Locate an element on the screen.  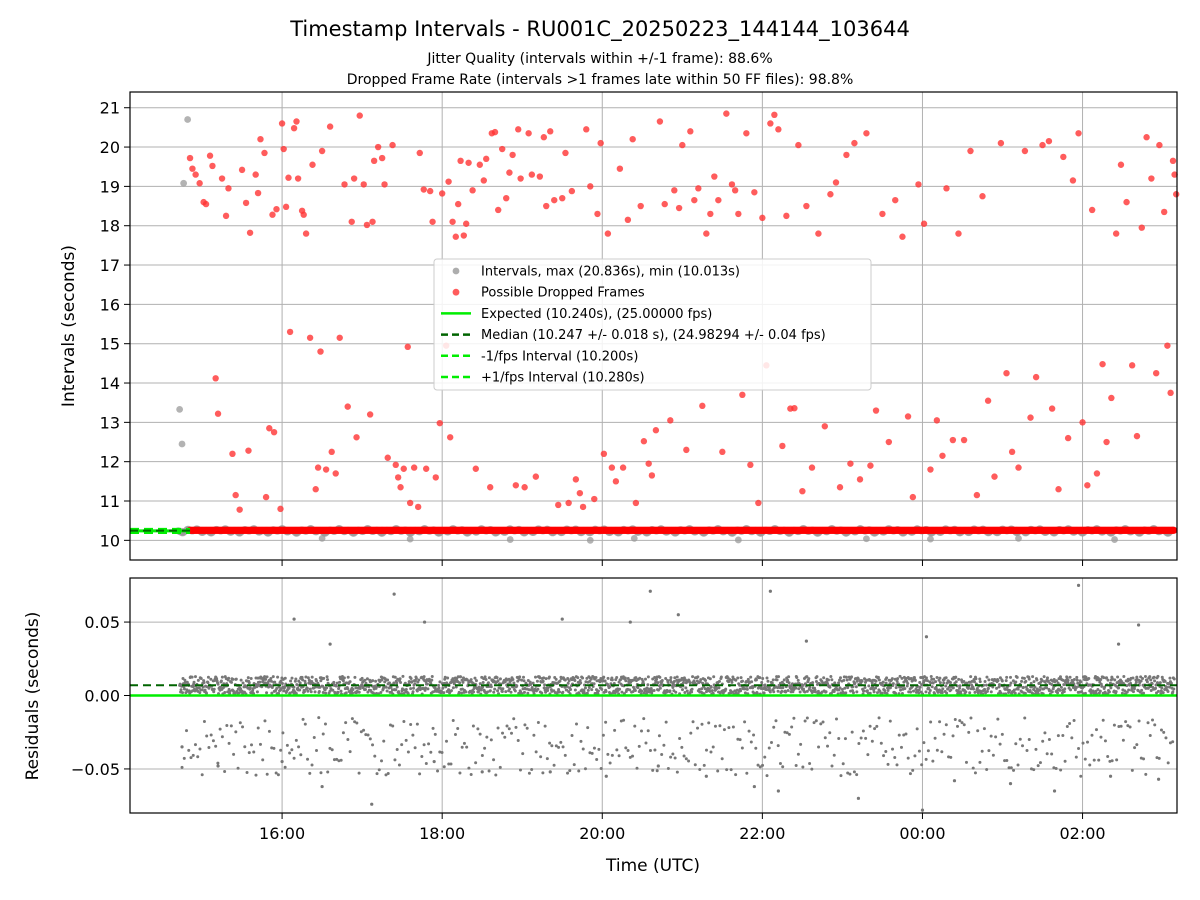
legend-label: Intervals, max (20.836s), min (10.013s) is located at coordinates (610, 272).